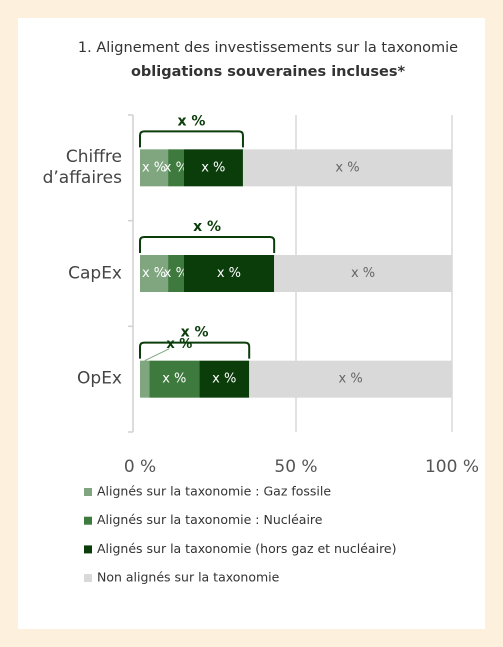 Image resolution: width=503 pixels, height=647 pixels. What do you see at coordinates (140, 467) in the screenshot?
I see `x-tick-label: 0 %` at bounding box center [140, 467].